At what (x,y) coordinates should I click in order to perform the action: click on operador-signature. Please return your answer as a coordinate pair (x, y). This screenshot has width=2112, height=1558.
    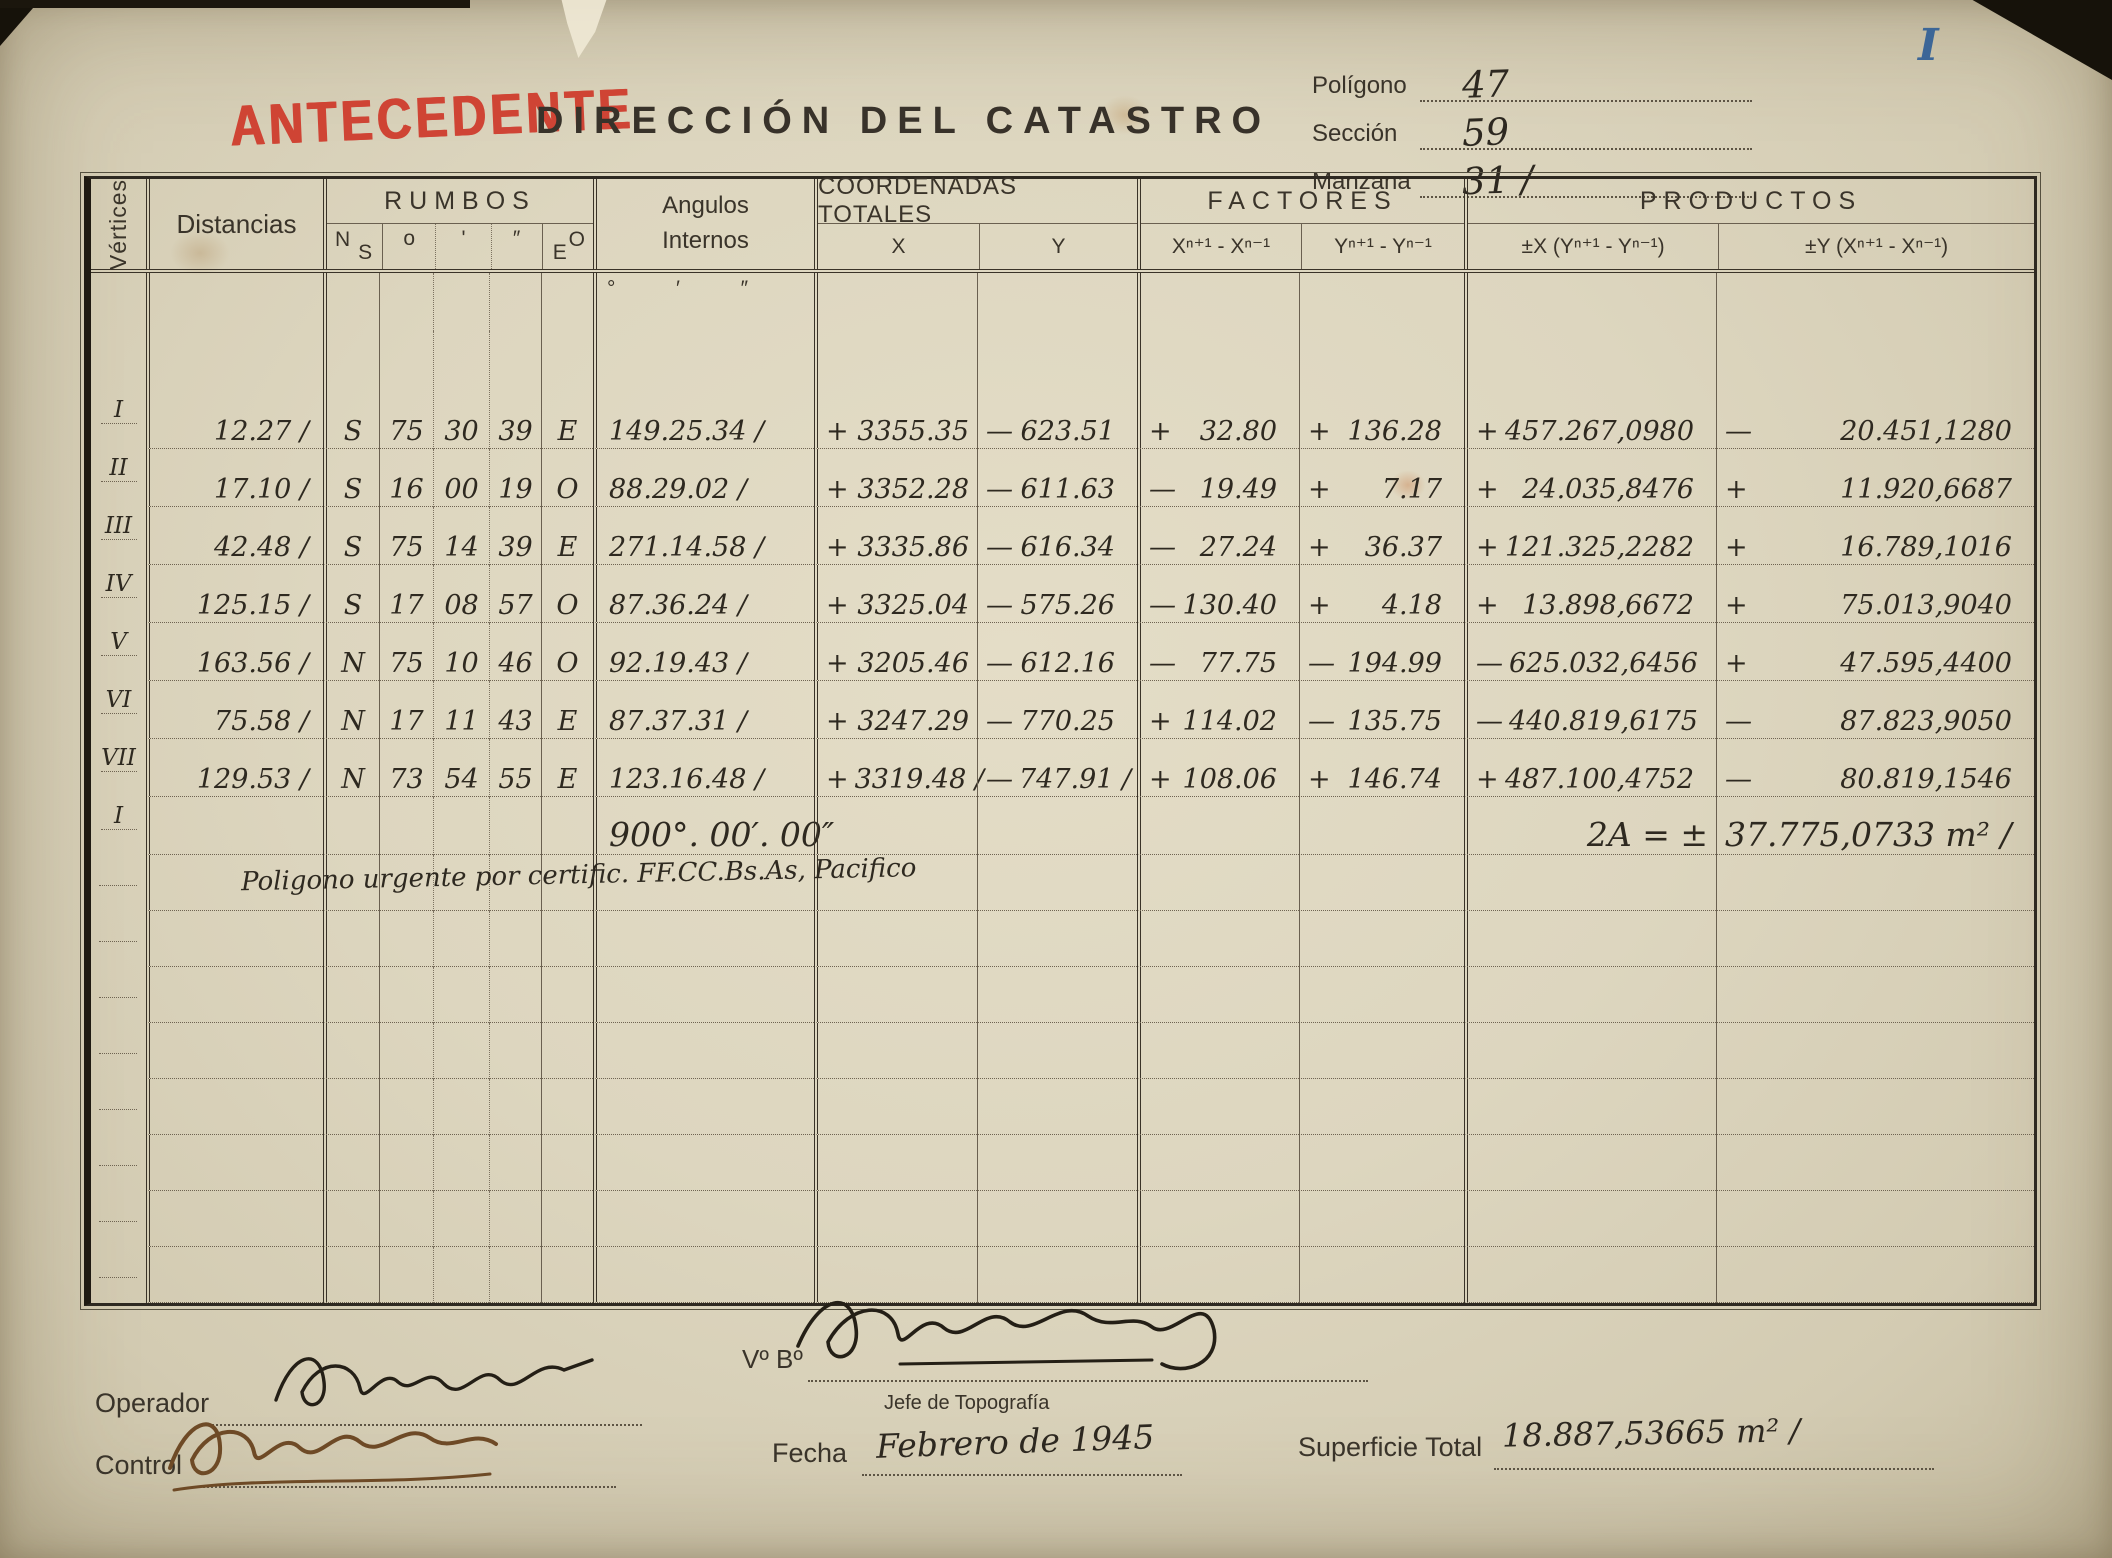
    Looking at the image, I should click on (434, 1382).